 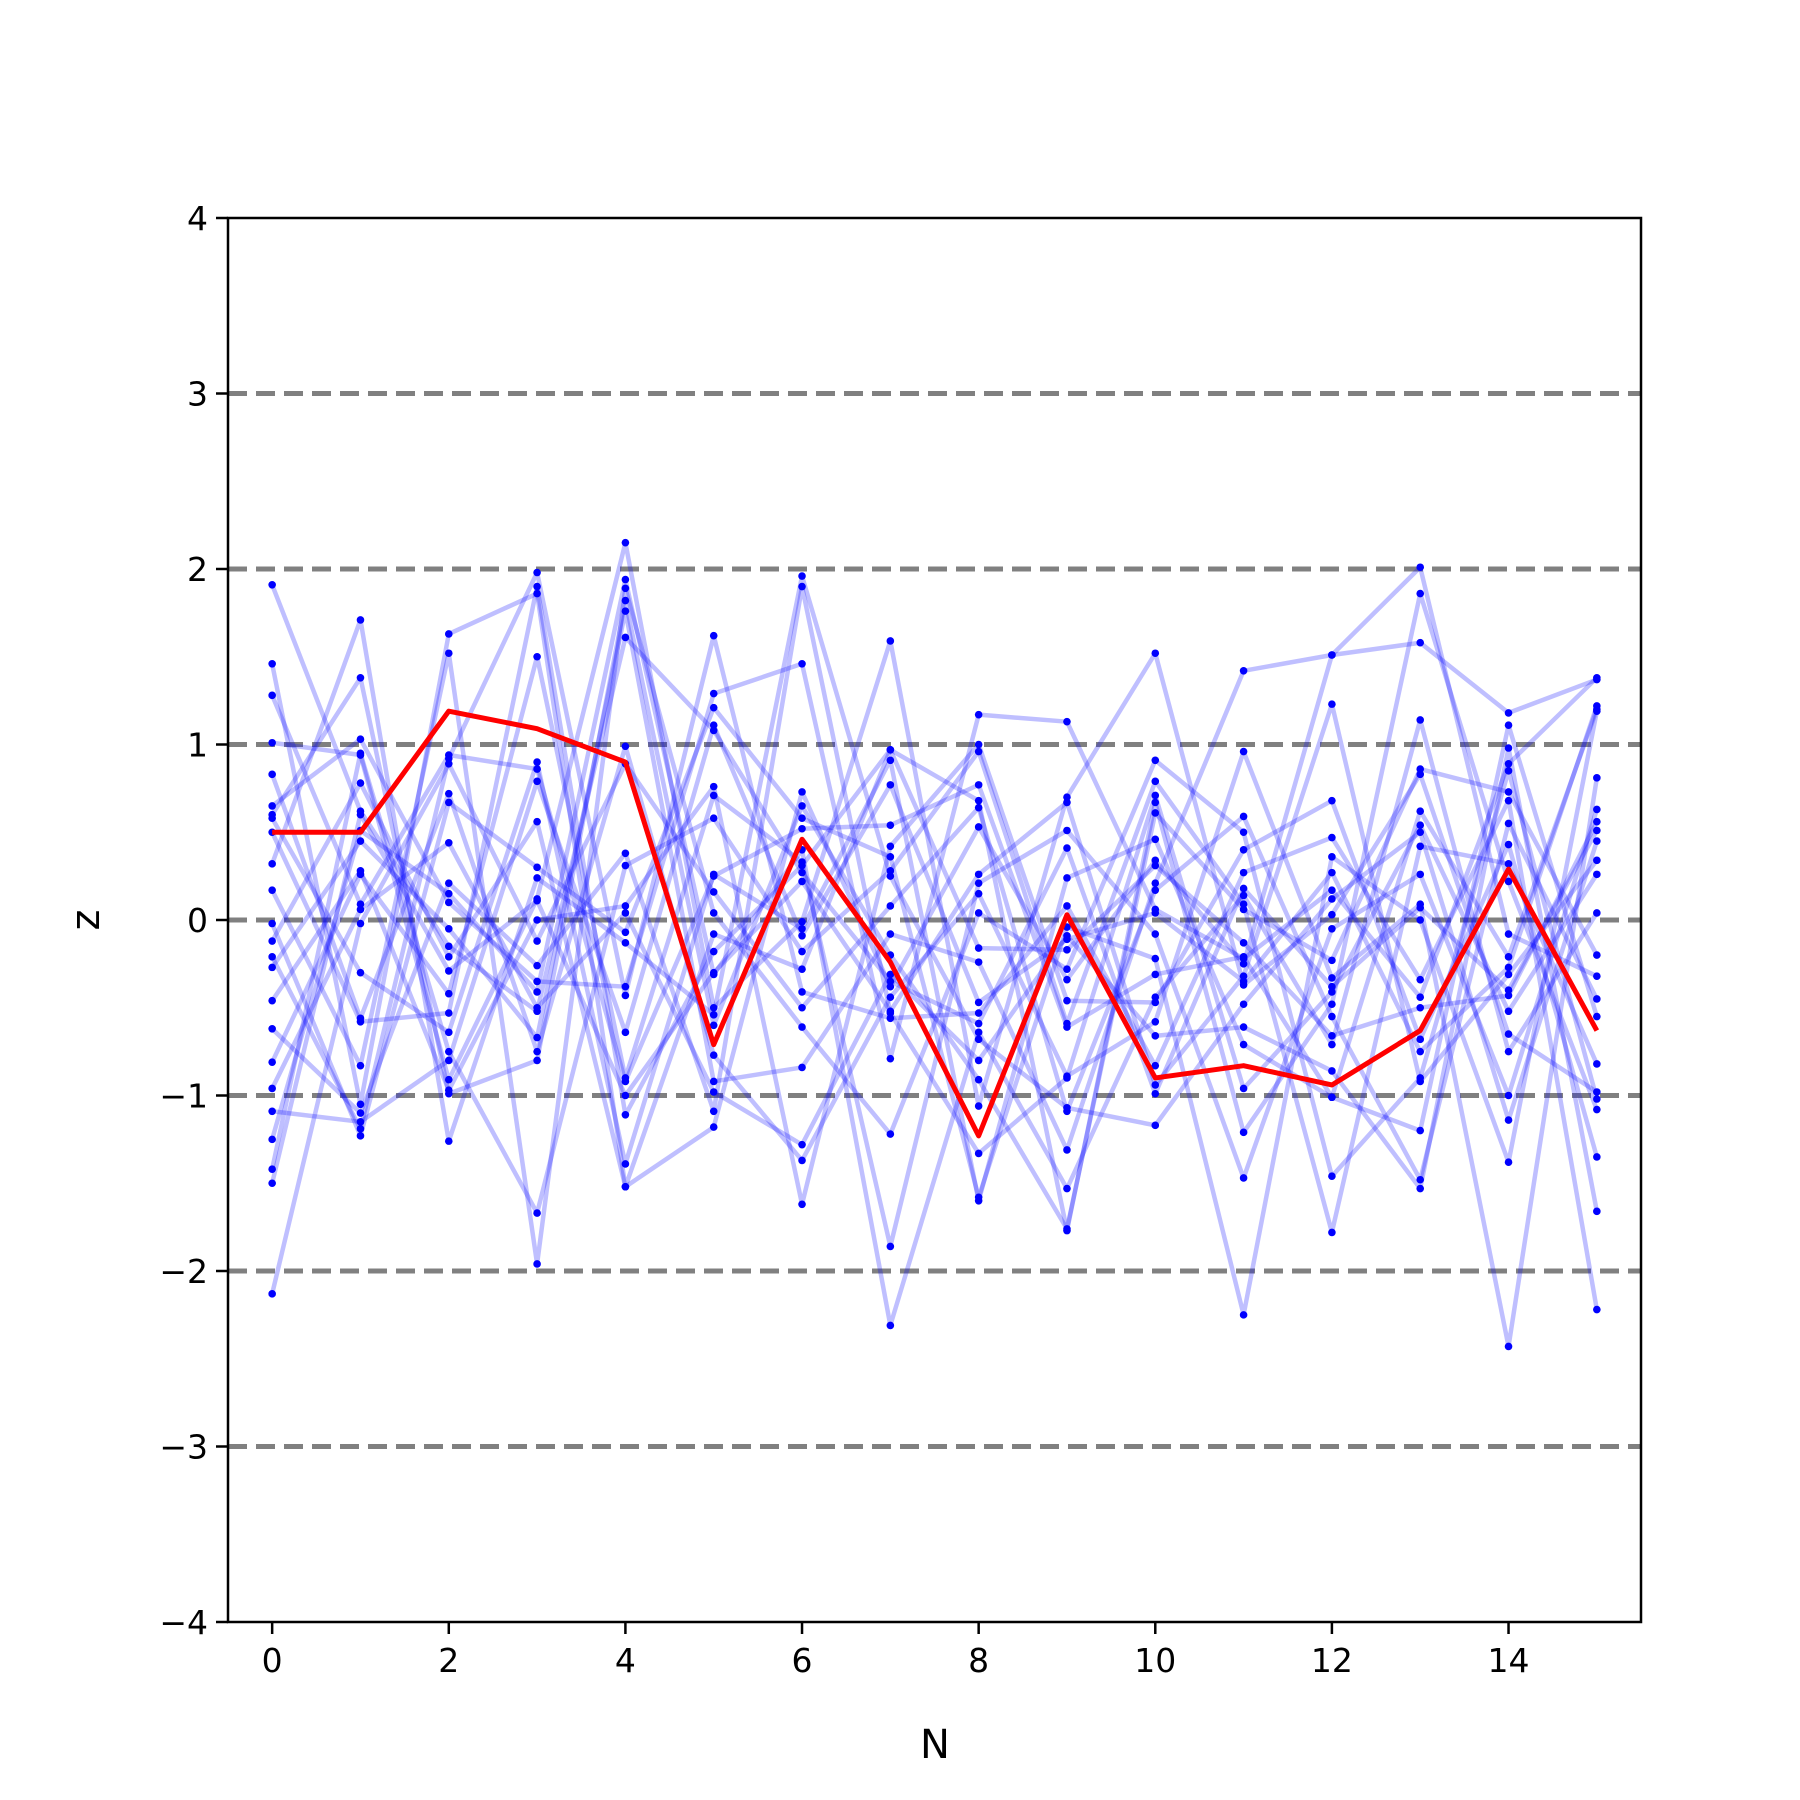 I want to click on x-tick-label: 6, so click(x=802, y=1660).